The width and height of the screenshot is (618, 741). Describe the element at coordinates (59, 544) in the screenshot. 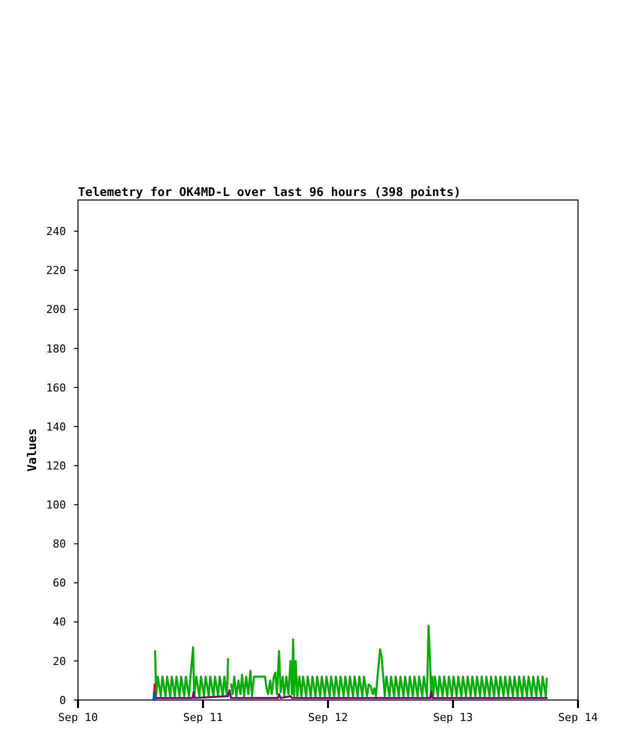

I see `y-tick-label: 80` at that location.